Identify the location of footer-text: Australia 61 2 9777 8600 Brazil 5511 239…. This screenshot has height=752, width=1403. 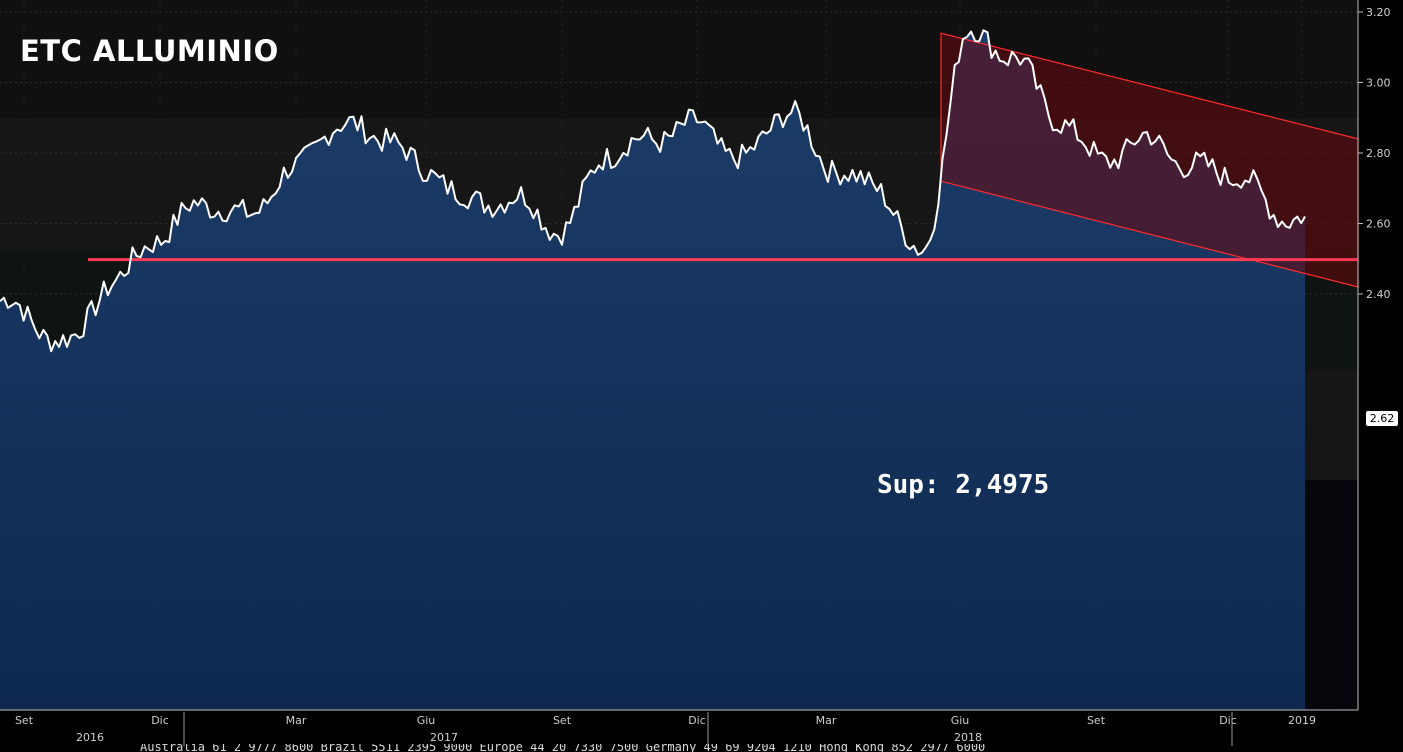
(563, 748).